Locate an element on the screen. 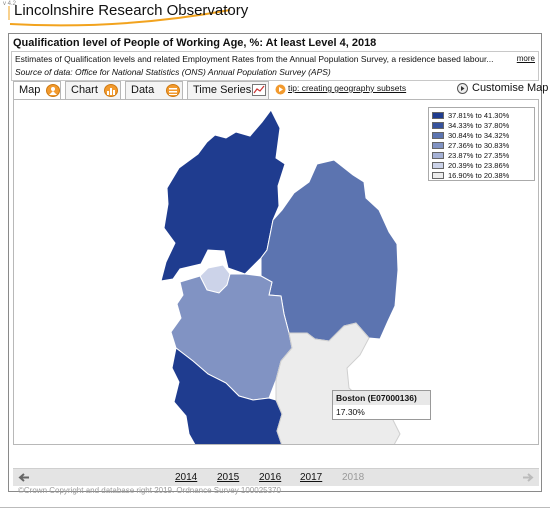 This screenshot has width=550, height=514. legend-item: 16.90% to 20.38% is located at coordinates (483, 175).